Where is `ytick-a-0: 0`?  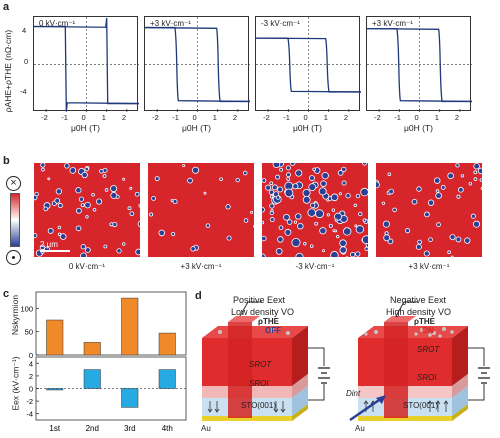 ytick-a-0: 0 is located at coordinates (26, 61).